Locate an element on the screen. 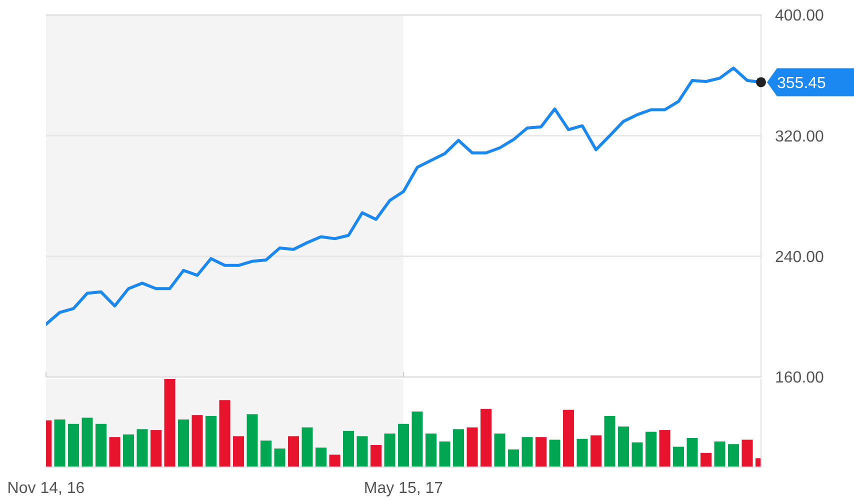 The width and height of the screenshot is (854, 501). x-tick-label: Nov 14, 16 is located at coordinates (46, 488).